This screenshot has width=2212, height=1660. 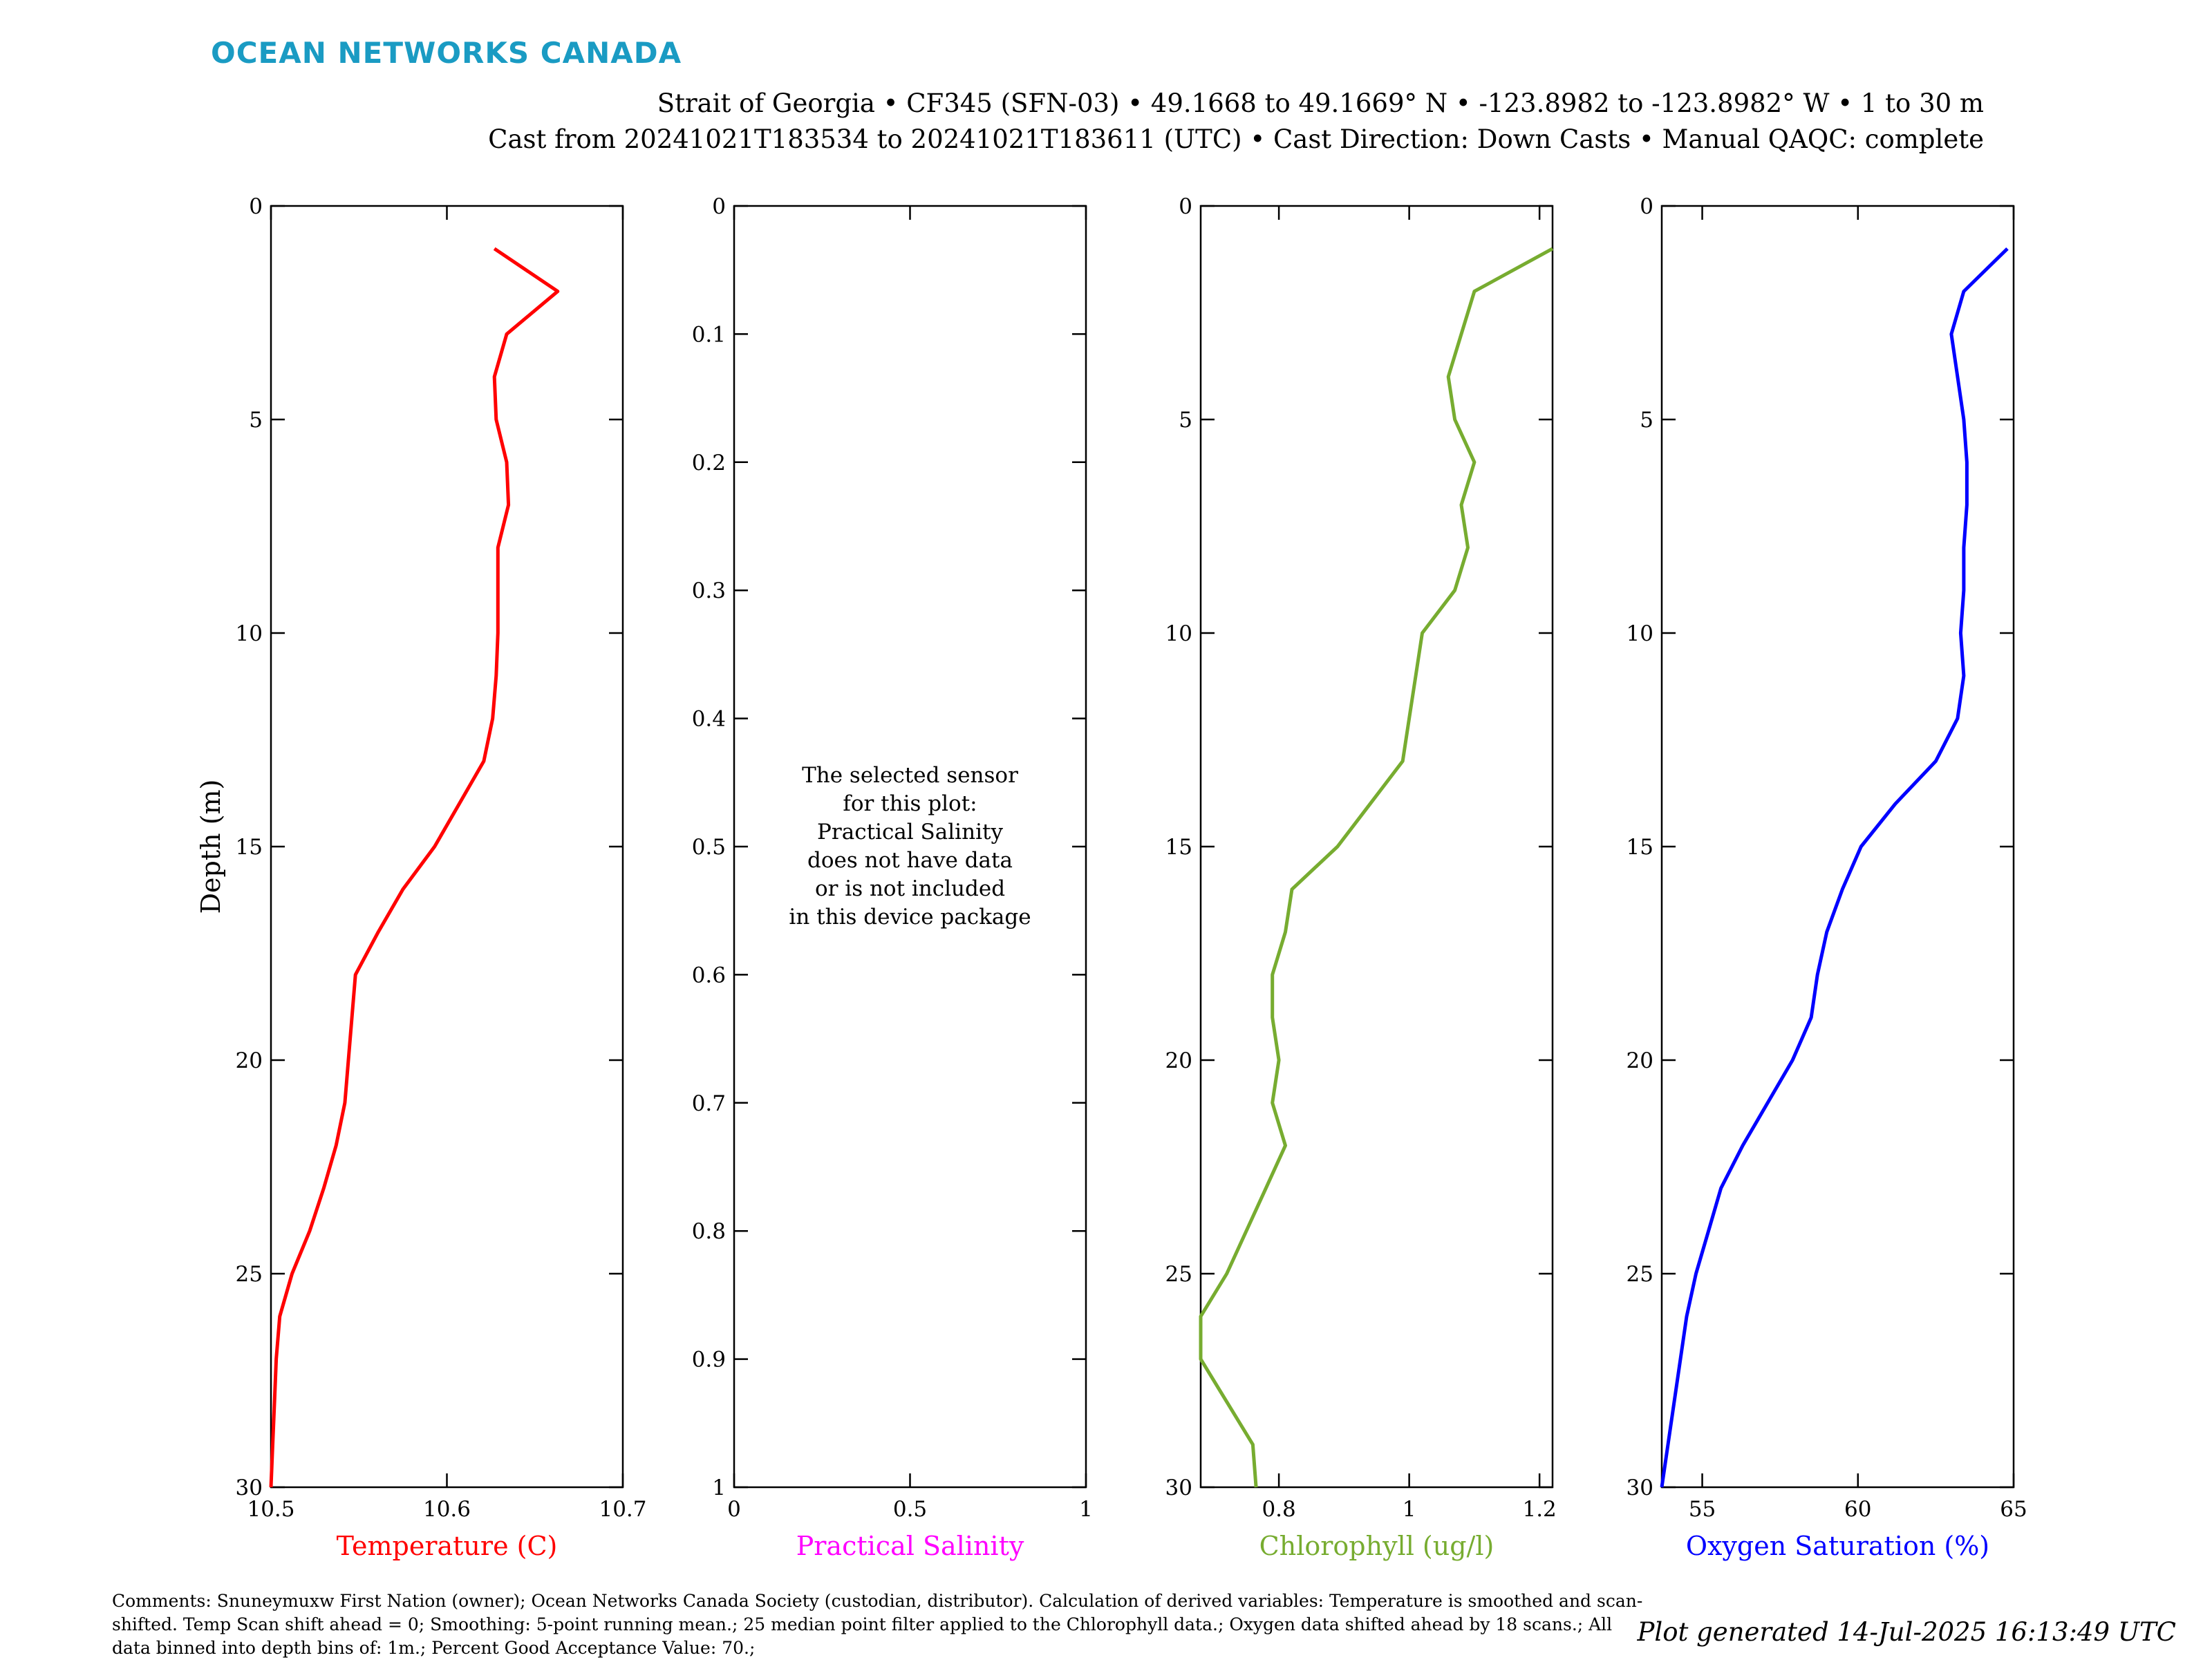 I want to click on y-tick-label: 0.9, so click(x=709, y=1360).